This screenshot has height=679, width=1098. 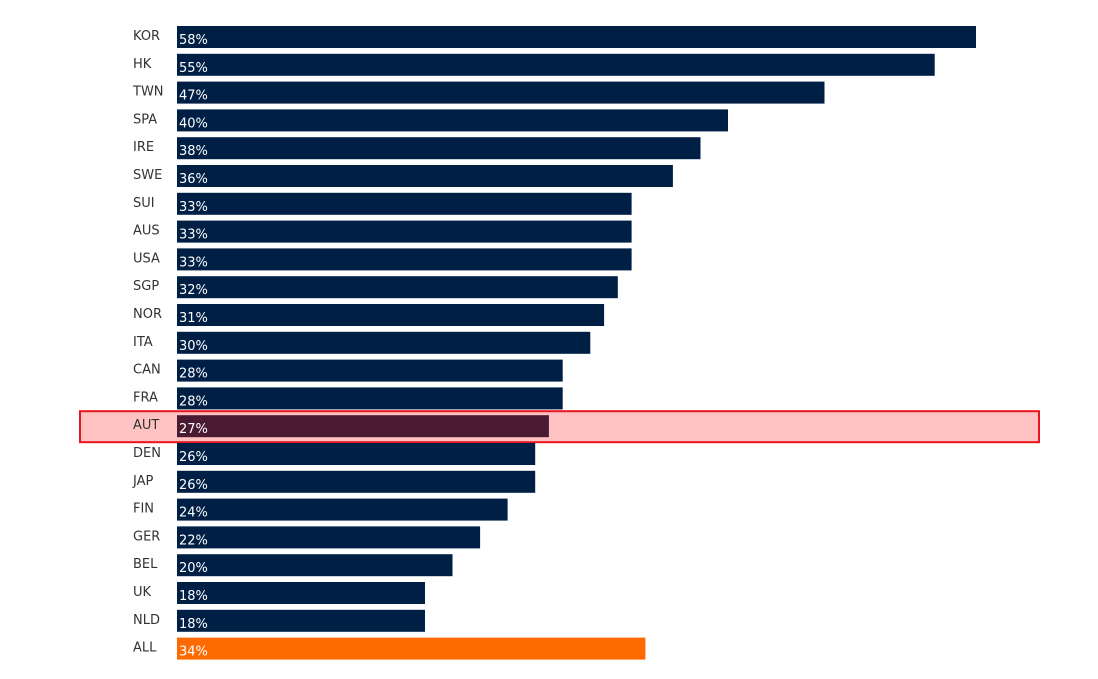 What do you see at coordinates (193, 151) in the screenshot?
I see `value-label-ire: 38%` at bounding box center [193, 151].